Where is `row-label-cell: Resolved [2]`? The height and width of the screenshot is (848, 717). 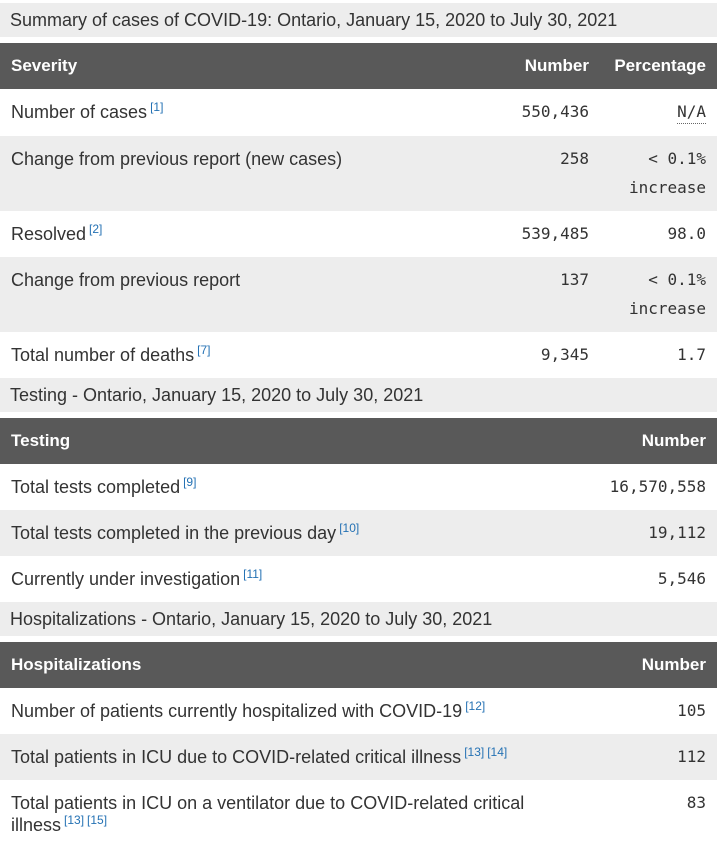 row-label-cell: Resolved [2] is located at coordinates (240, 234).